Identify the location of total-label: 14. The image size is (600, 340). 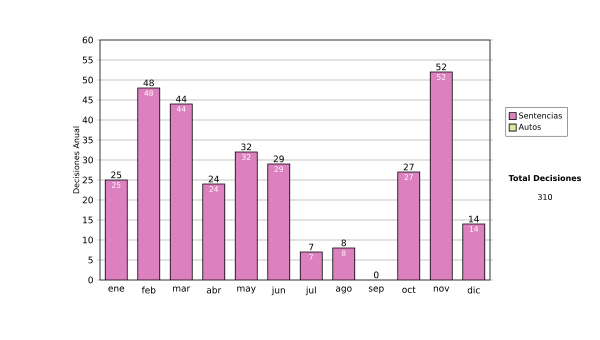
(474, 219).